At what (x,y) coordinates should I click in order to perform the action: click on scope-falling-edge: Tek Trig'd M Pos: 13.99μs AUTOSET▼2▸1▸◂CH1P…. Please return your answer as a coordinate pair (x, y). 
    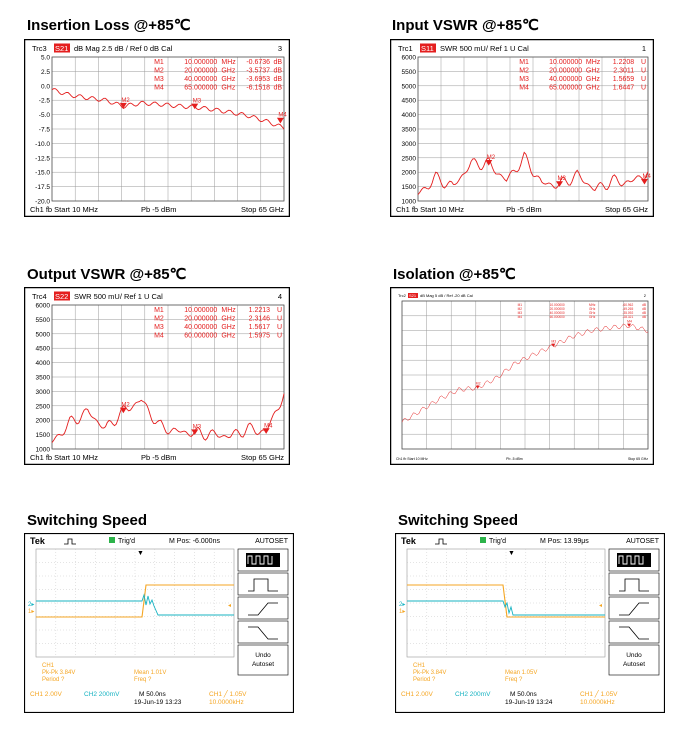
    Looking at the image, I should click on (530, 623).